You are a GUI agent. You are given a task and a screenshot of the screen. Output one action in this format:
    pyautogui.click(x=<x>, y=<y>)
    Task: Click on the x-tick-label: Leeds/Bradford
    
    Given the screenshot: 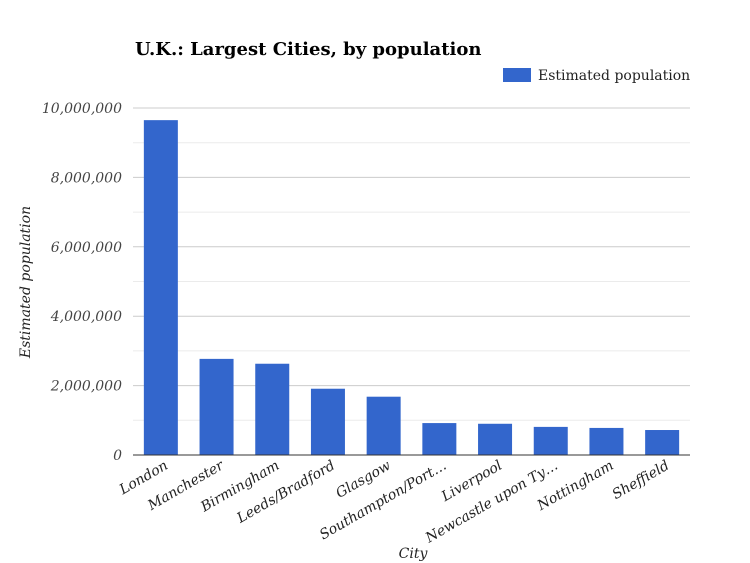 What is the action you would take?
    pyautogui.click(x=286, y=493)
    